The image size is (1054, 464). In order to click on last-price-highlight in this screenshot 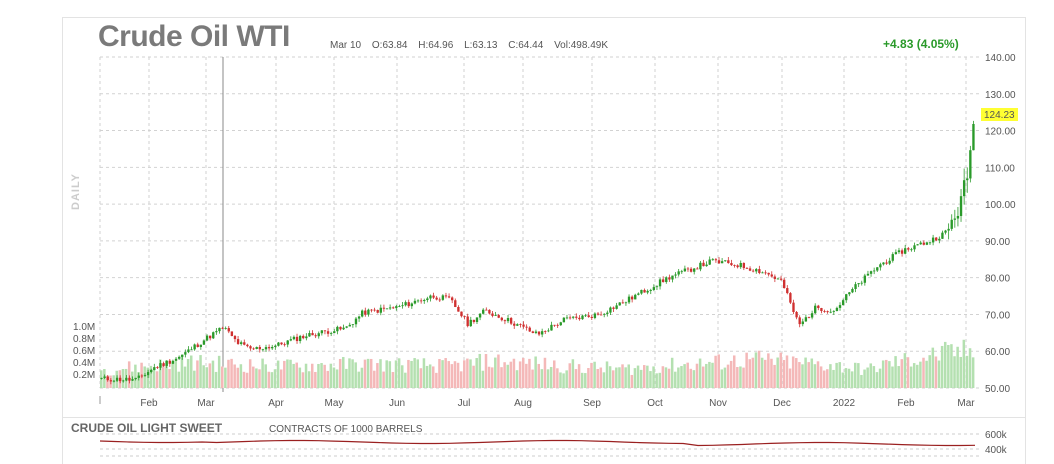, I will do `click(999, 114)`.